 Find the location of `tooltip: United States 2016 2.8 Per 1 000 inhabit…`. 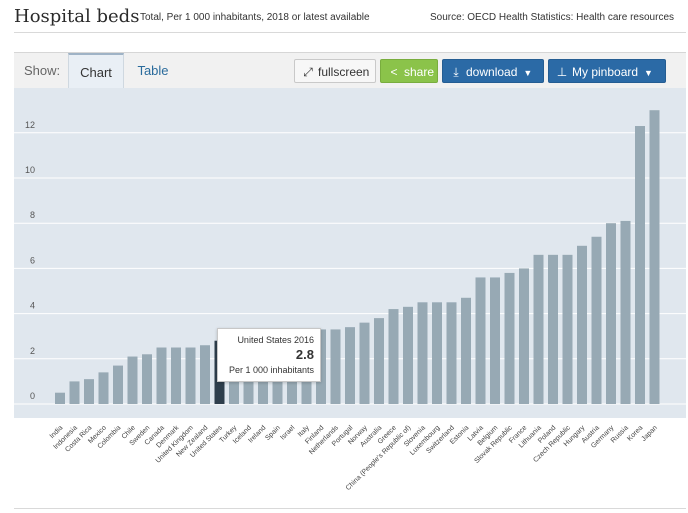

tooltip: United States 2016 2.8 Per 1 000 inhabit… is located at coordinates (269, 355).